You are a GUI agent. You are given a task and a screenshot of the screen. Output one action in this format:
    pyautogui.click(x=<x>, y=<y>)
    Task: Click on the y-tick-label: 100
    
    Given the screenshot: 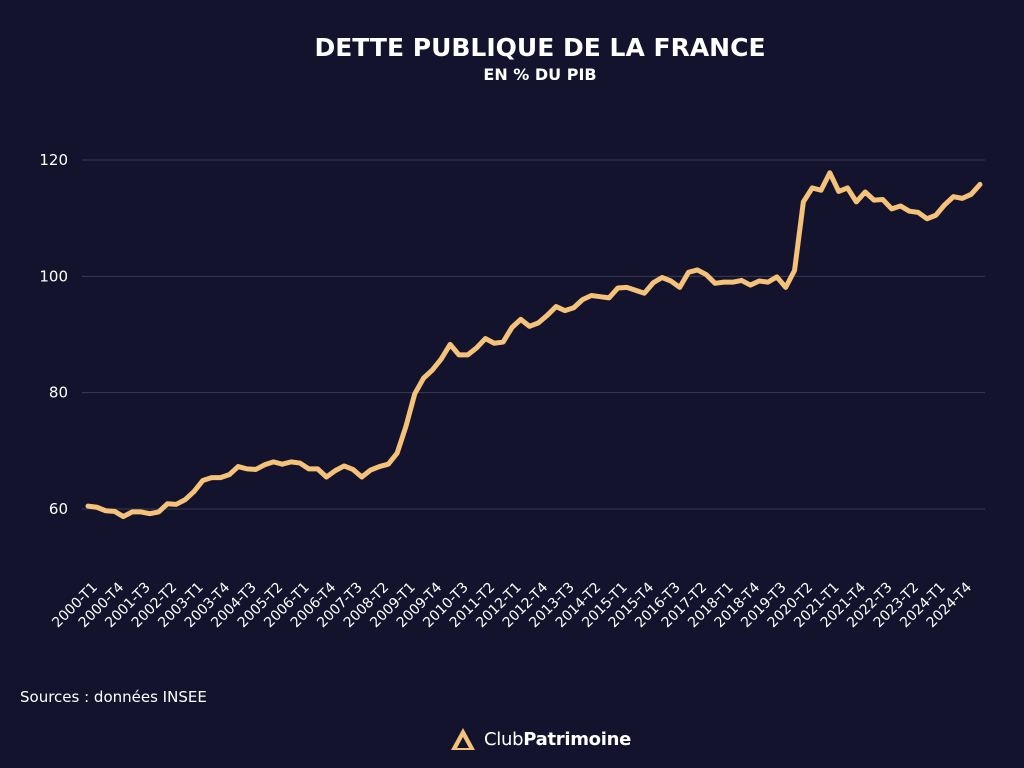 What is the action you would take?
    pyautogui.click(x=53, y=276)
    